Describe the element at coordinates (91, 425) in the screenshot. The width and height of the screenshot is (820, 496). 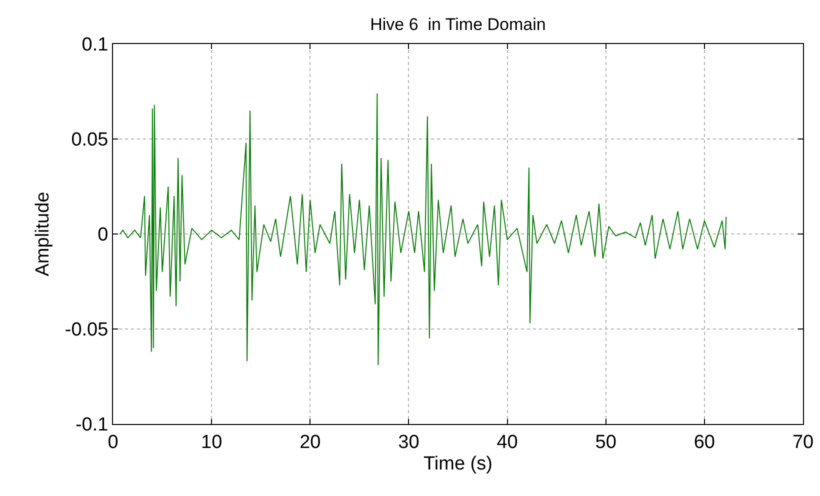
I see `y-tick-label: -0.1` at that location.